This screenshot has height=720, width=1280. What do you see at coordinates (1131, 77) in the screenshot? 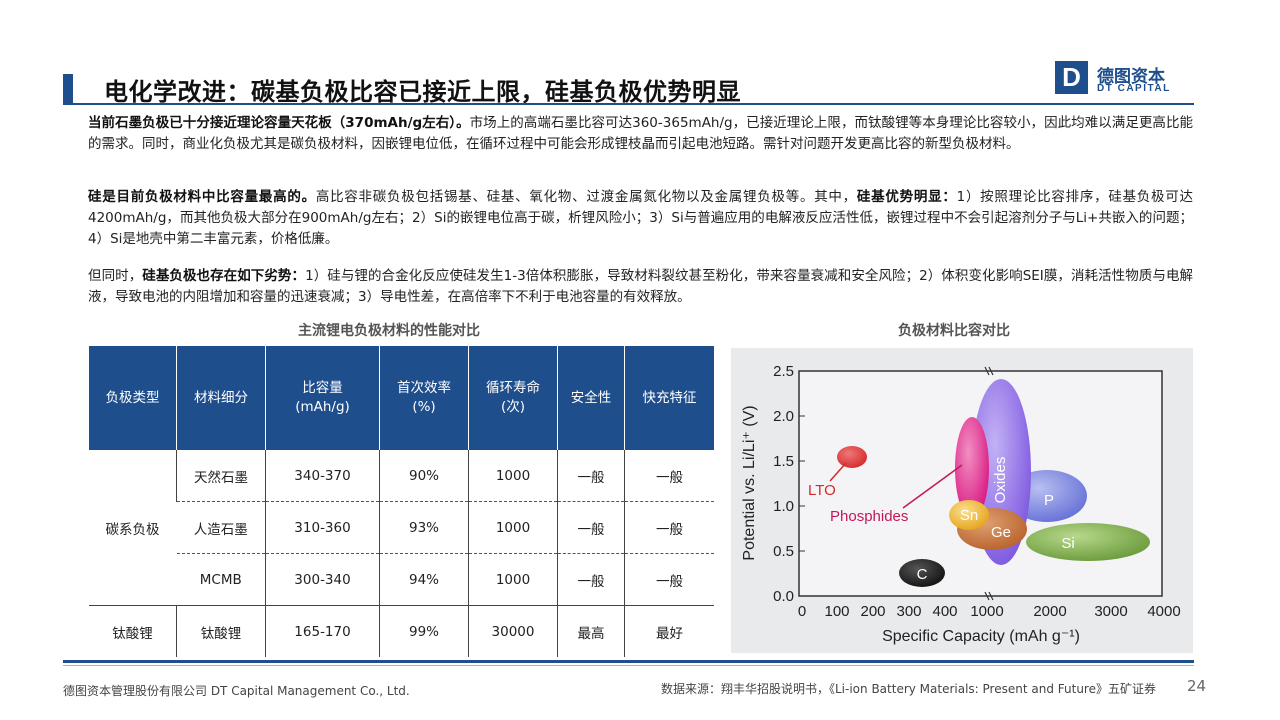
I see `logo-chinese-name: 德图资本` at bounding box center [1131, 77].